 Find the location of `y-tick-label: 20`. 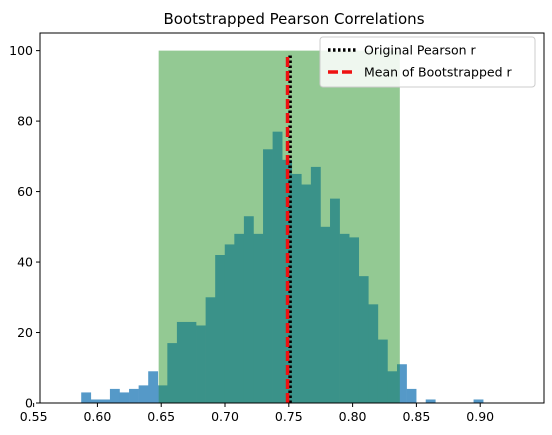

y-tick-label: 20 is located at coordinates (25, 332).